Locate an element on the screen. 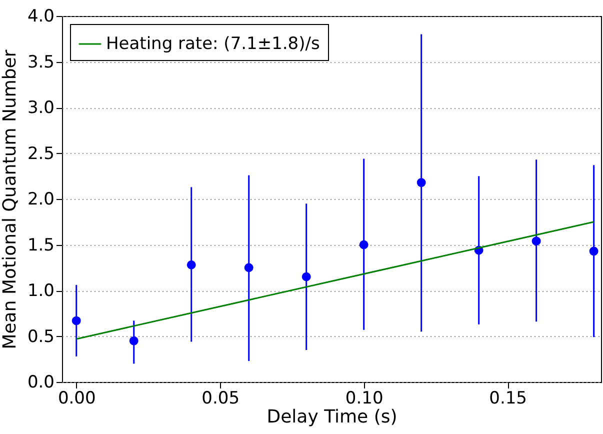 The image size is (603, 434). x-axis-title: Delay Time (s) is located at coordinates (332, 417).